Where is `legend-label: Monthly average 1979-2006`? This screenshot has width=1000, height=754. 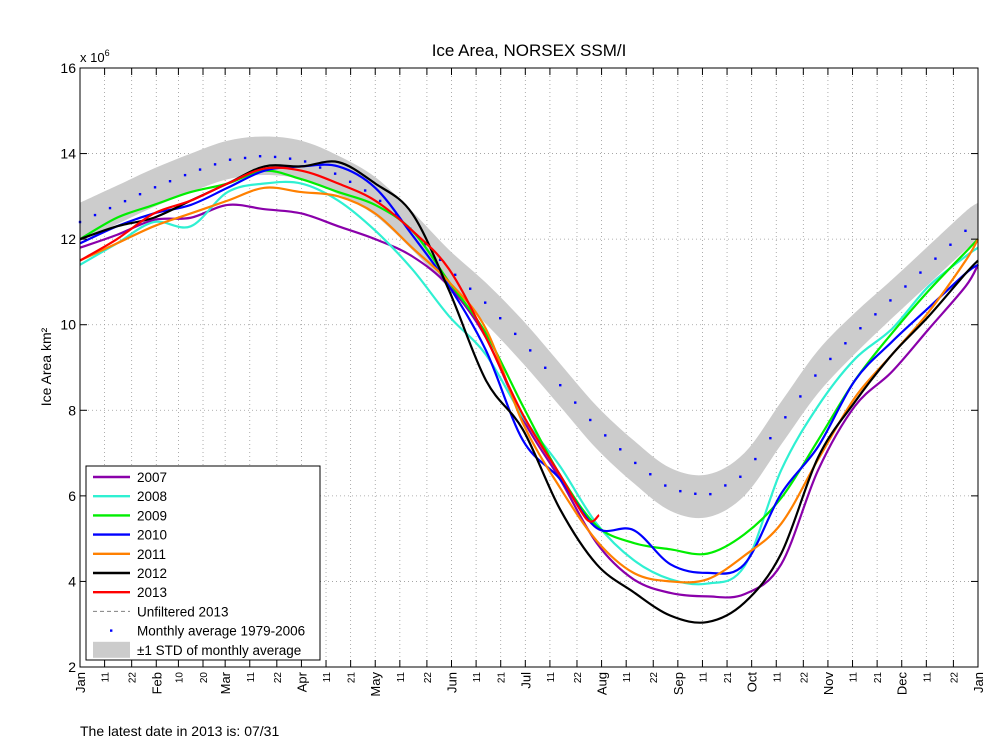 legend-label: Monthly average 1979-2006 is located at coordinates (221, 631).